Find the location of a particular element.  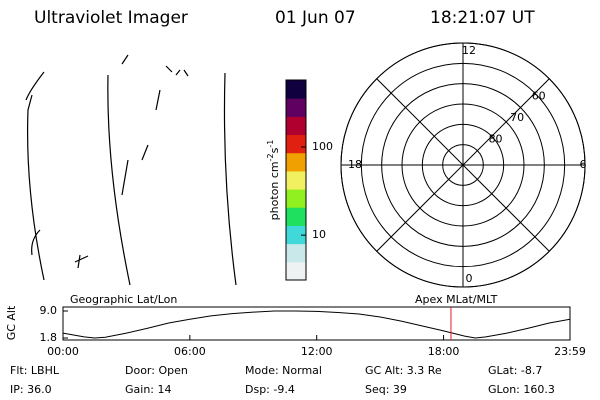

colorbar-frame is located at coordinates (296, 180).